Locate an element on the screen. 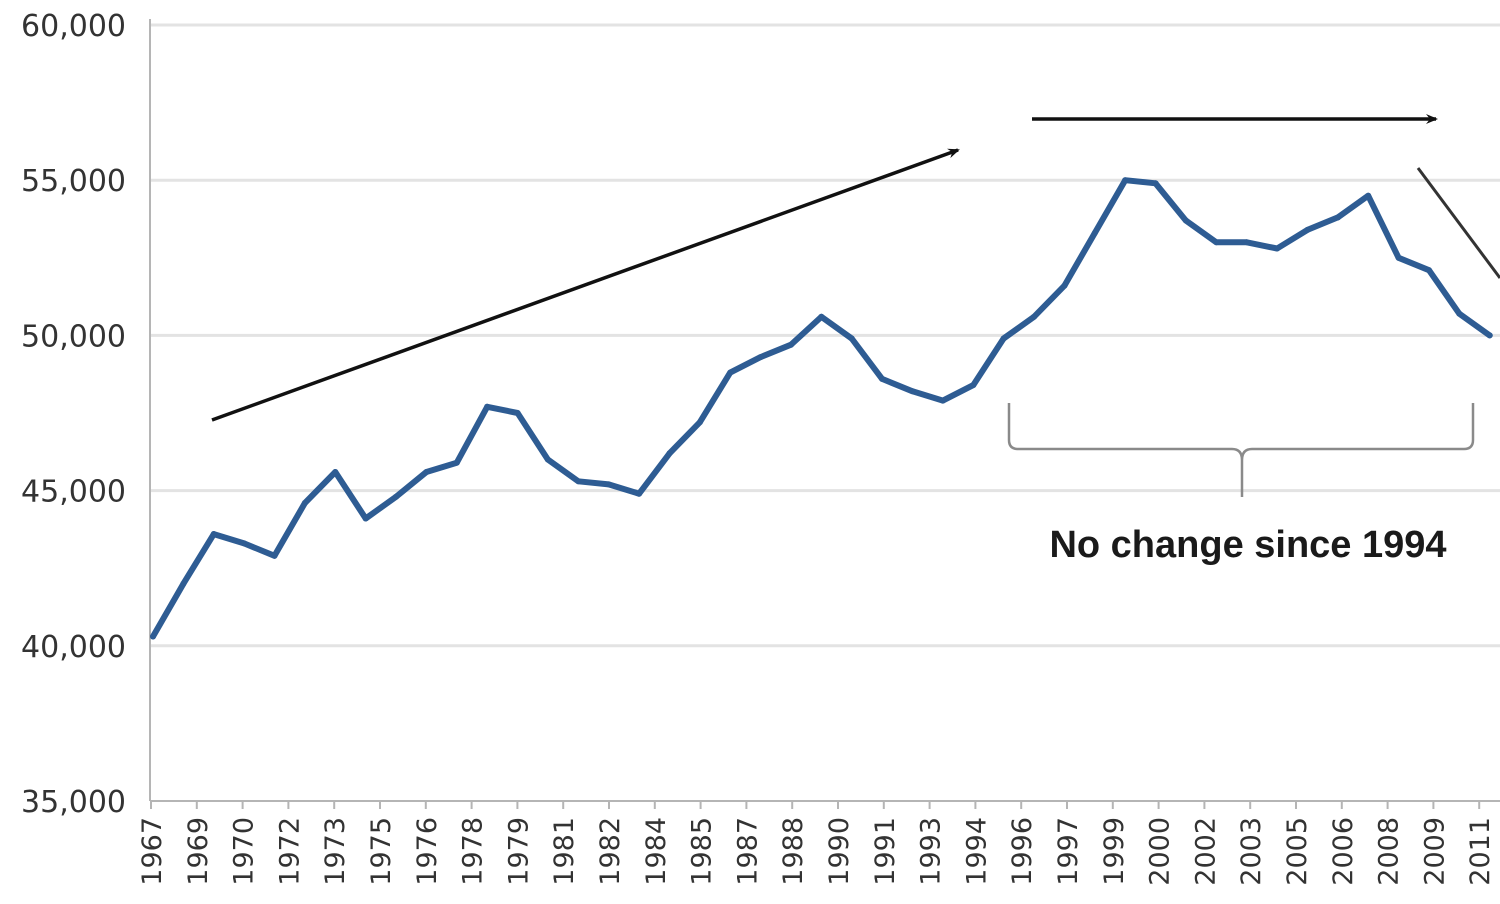 The width and height of the screenshot is (1500, 904). y-tick-label: 55,000 is located at coordinates (73, 181).